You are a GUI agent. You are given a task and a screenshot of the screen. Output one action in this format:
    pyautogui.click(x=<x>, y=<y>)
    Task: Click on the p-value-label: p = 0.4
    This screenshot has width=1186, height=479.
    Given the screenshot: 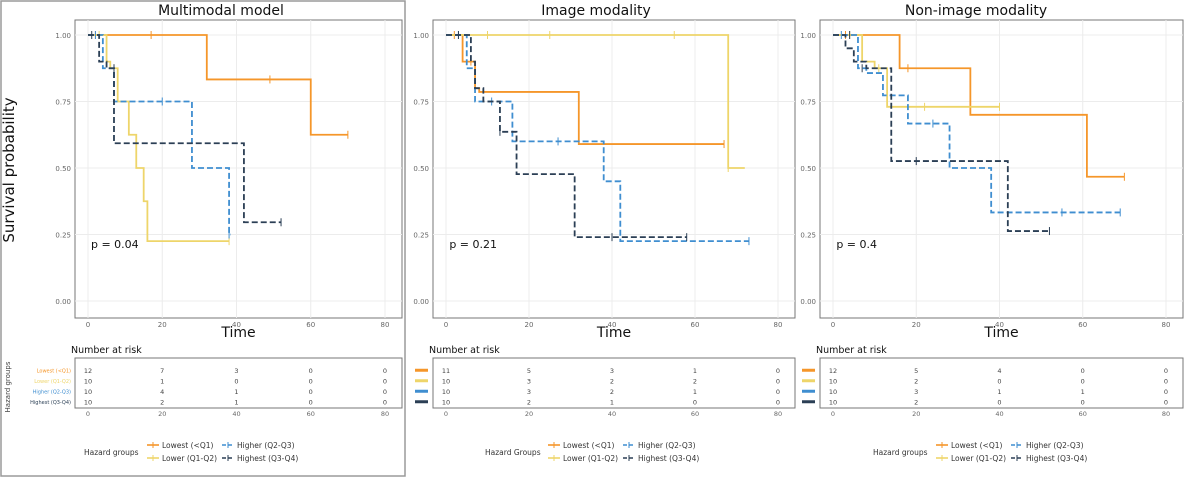 What is the action you would take?
    pyautogui.click(x=856, y=244)
    